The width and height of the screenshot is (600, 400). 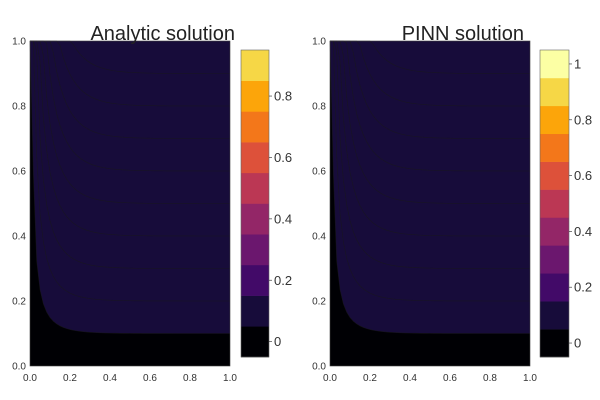 I want to click on pinn-title: PINN solution, so click(x=463, y=34).